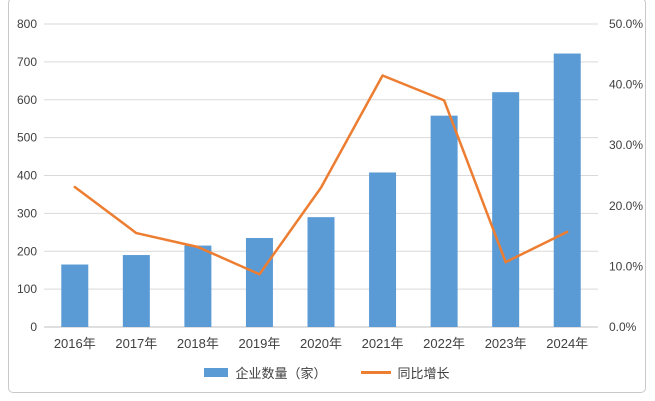 Image resolution: width=655 pixels, height=401 pixels. Describe the element at coordinates (27, 176) in the screenshot. I see `left-axis-tick-label: 400` at that location.